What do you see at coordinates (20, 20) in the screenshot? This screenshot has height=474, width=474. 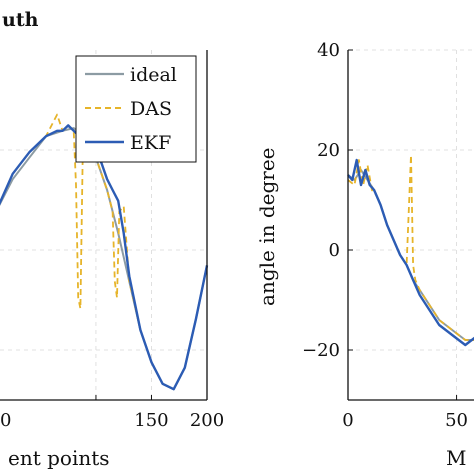 I see `left-panel-title: uth` at bounding box center [20, 20].